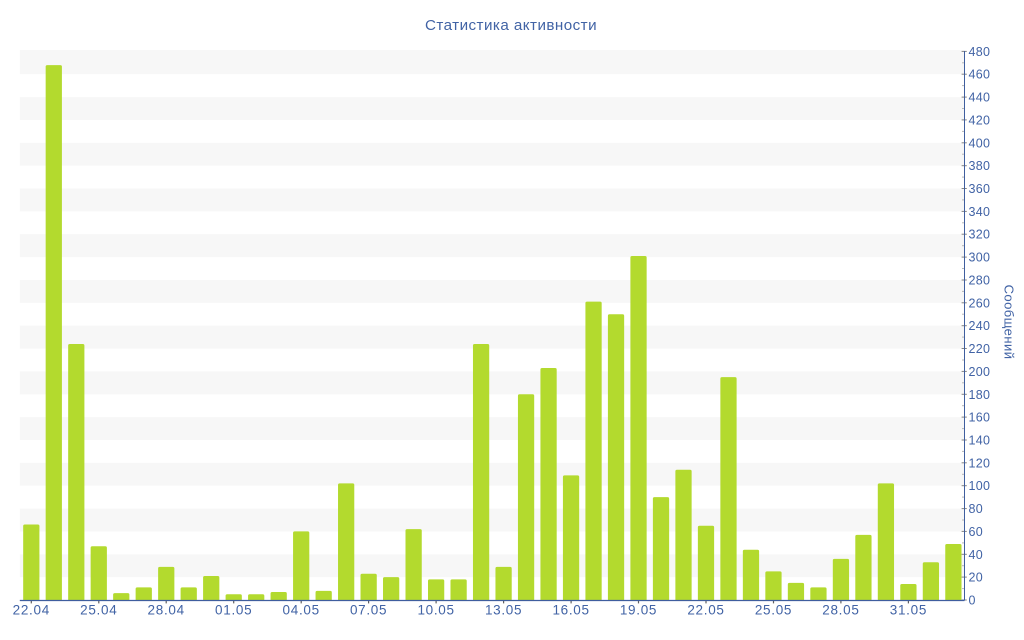  Describe the element at coordinates (980, 235) in the screenshot. I see `svg-text: 320` at that location.